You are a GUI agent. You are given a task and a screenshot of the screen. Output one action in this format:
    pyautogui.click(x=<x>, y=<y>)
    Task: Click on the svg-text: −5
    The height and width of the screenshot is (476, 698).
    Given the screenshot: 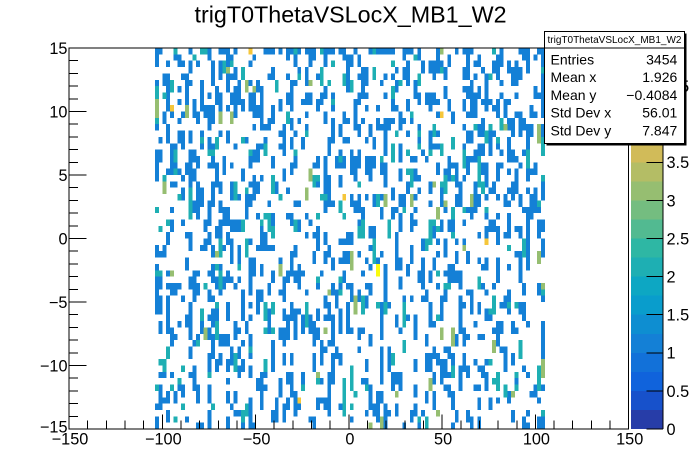 What is the action you would take?
    pyautogui.click(x=58, y=303)
    